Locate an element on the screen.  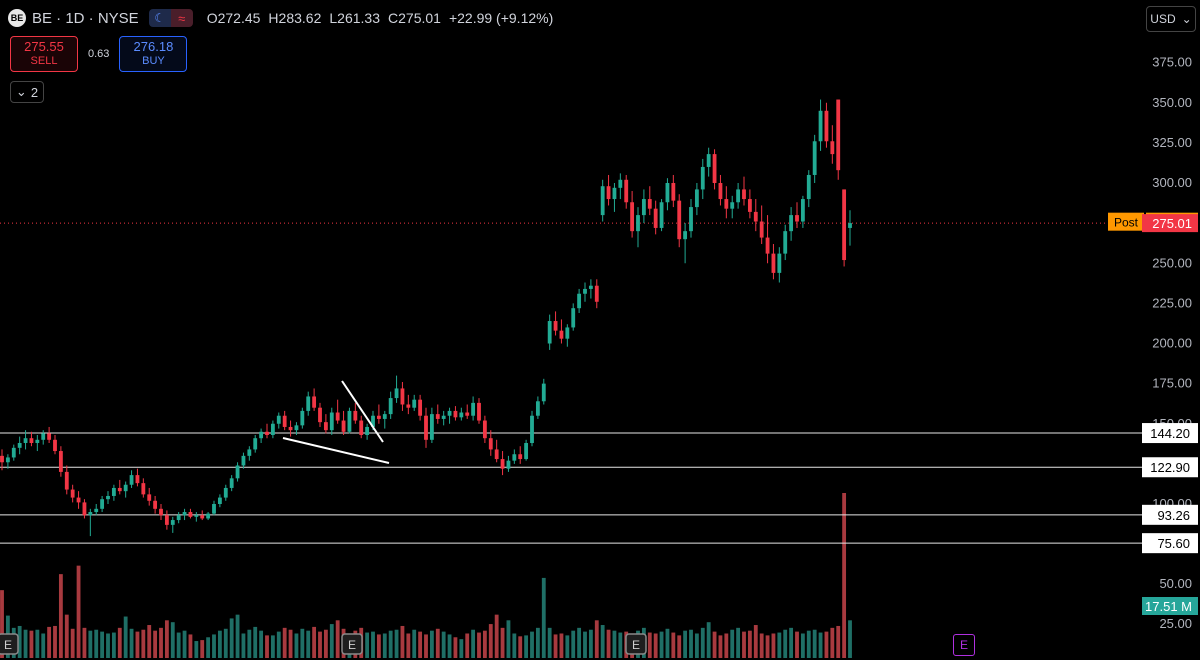
wave-icon: ≈ is located at coordinates (181, 18).